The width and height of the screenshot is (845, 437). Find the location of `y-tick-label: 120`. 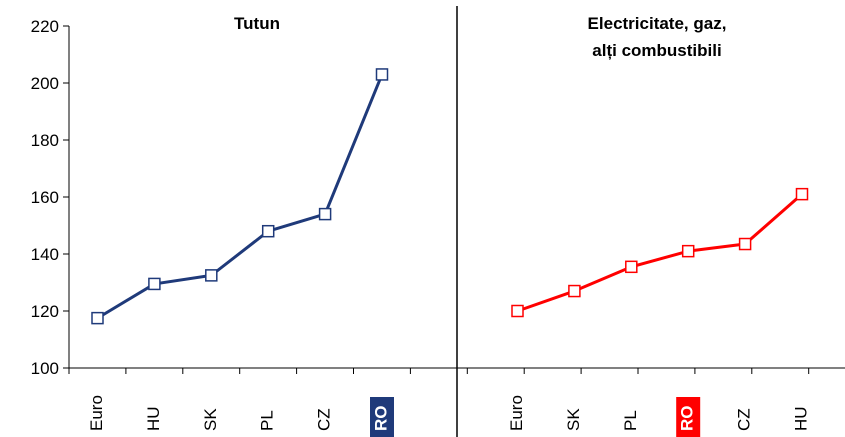

y-tick-label: 120 is located at coordinates (45, 311).